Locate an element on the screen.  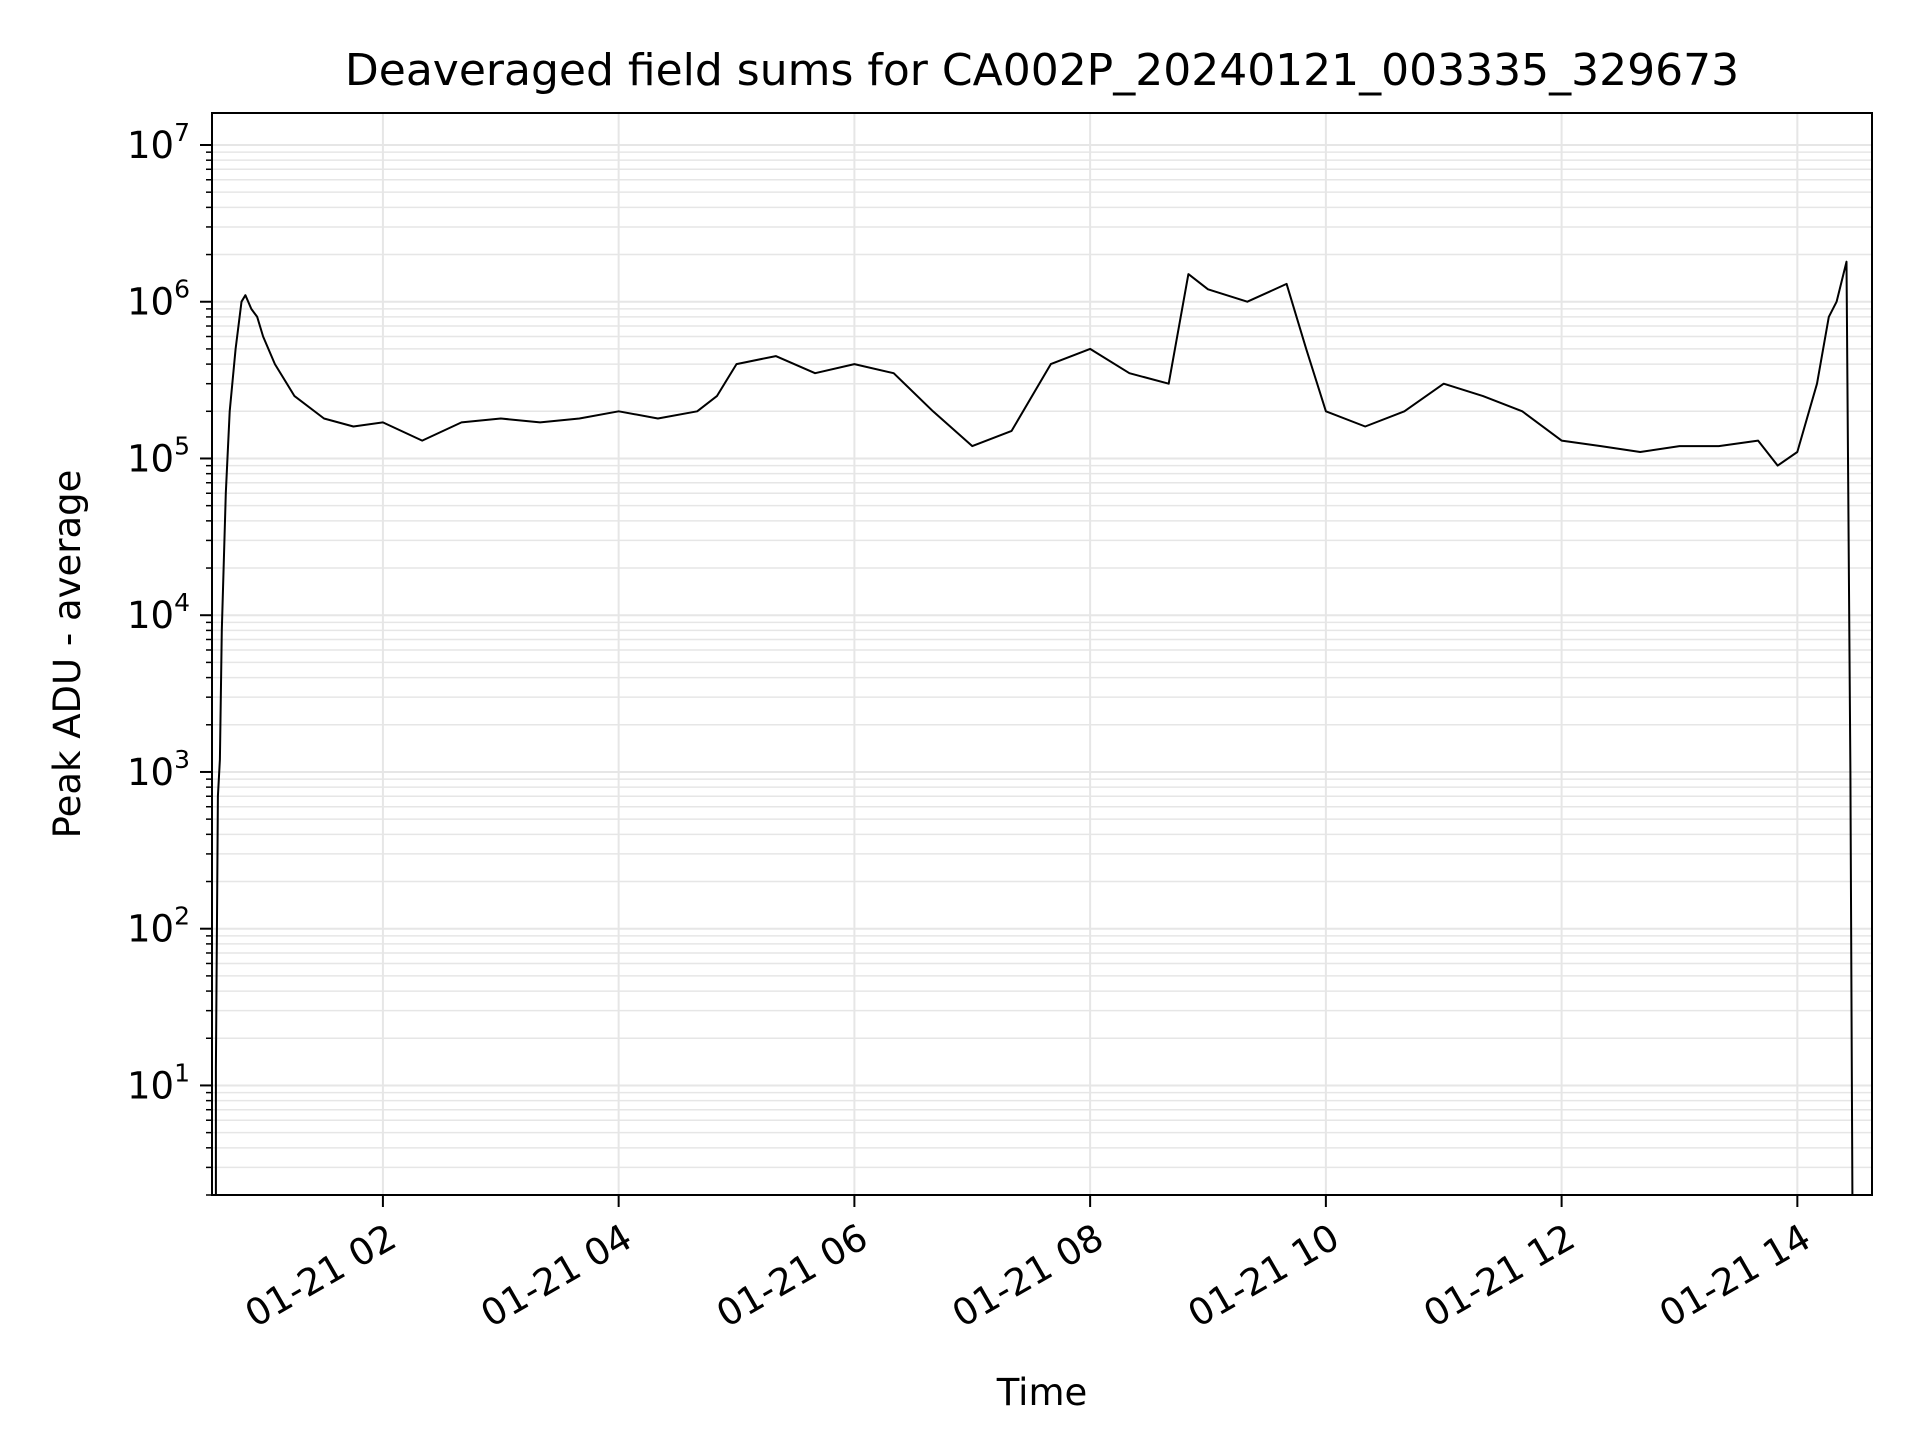
x-axis-label: Time is located at coordinates (1042, 1392).